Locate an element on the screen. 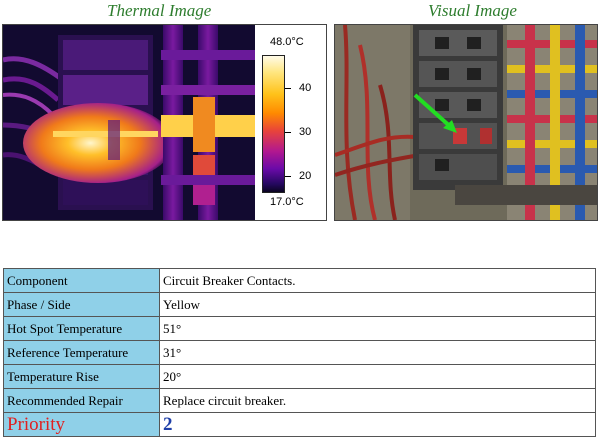 This screenshot has width=600, height=447. reference-temperature-label: Reference Temperature is located at coordinates (81, 352).